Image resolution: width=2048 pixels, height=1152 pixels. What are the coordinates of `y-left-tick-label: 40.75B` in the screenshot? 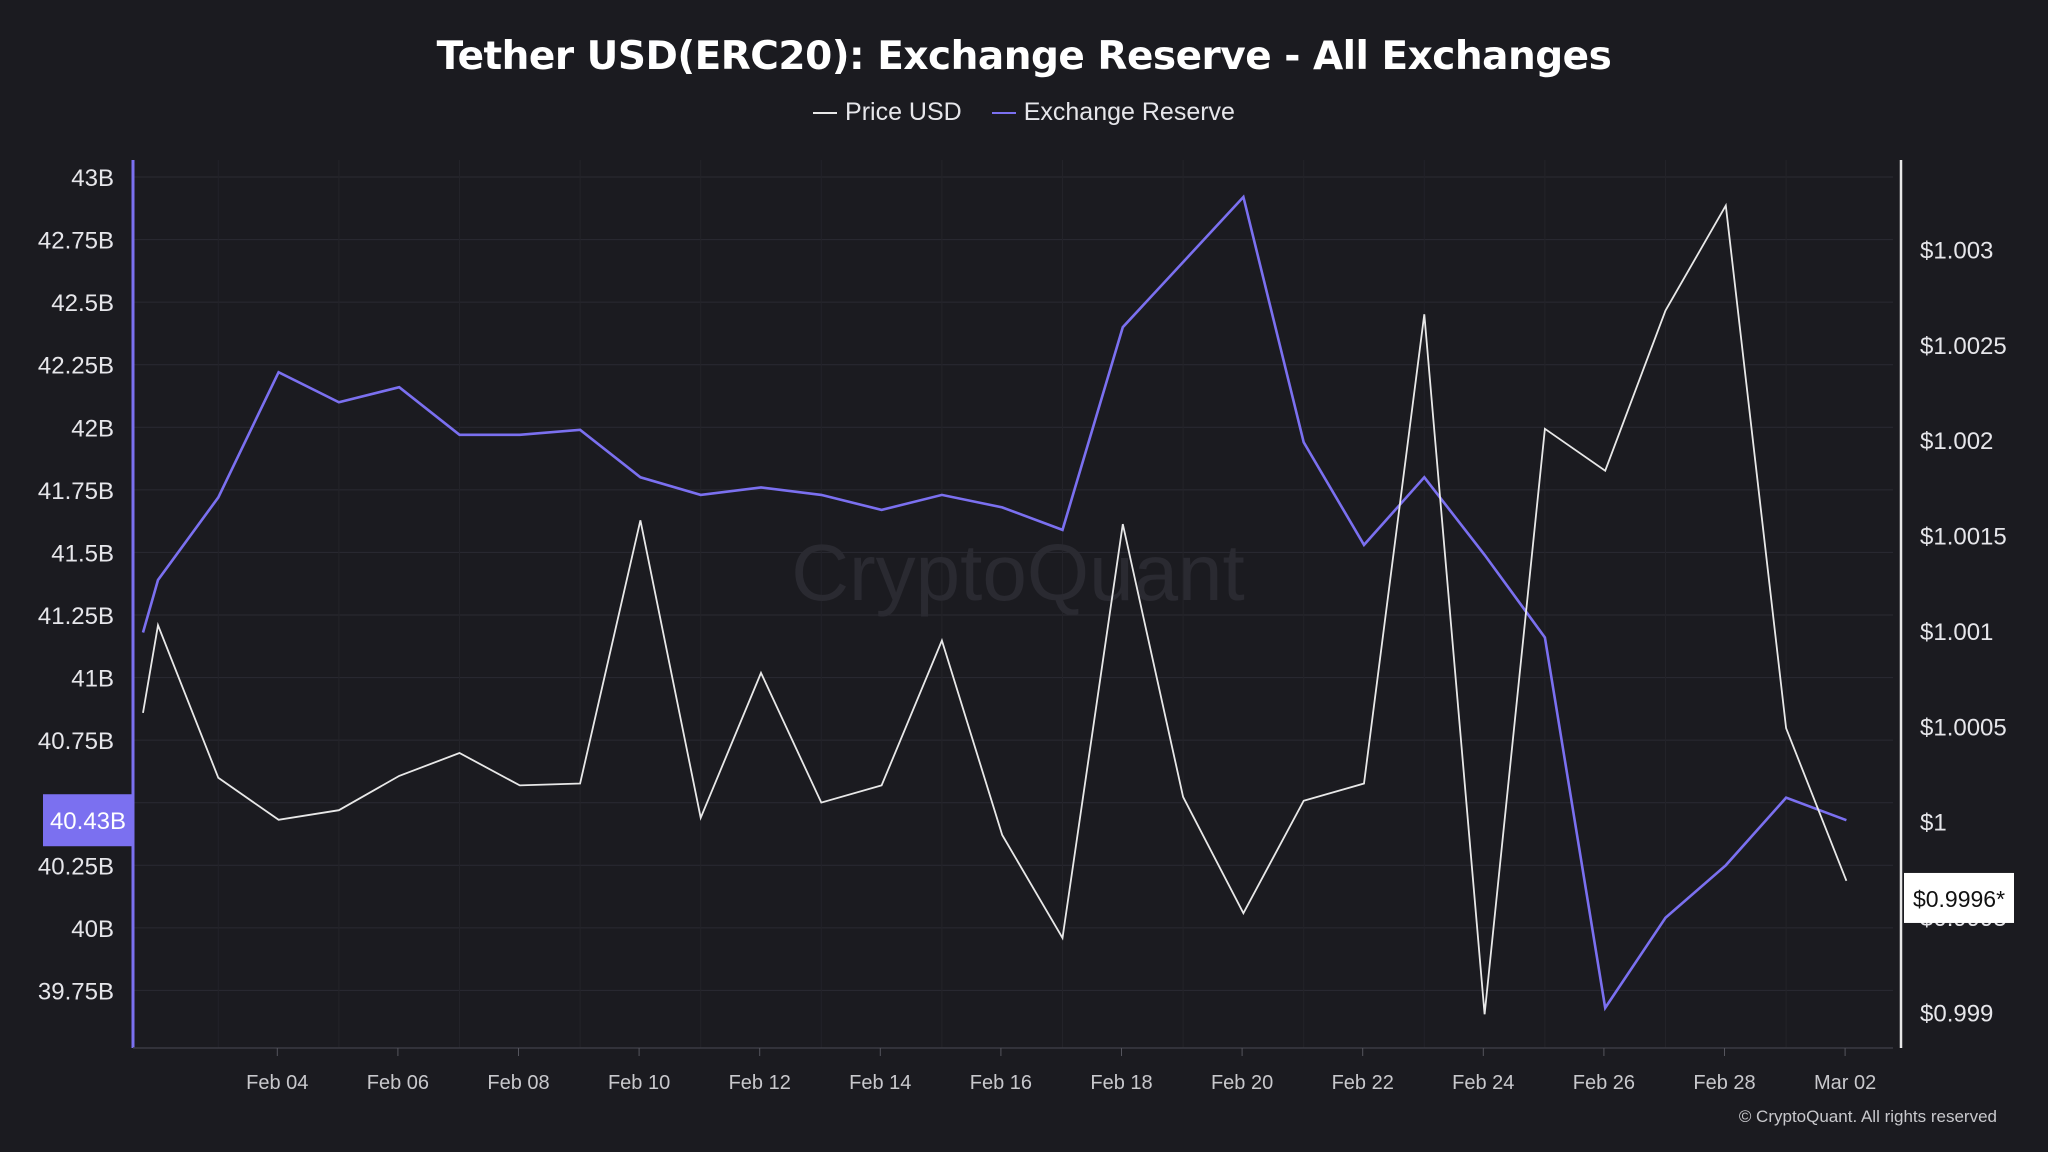 It's located at (76, 741).